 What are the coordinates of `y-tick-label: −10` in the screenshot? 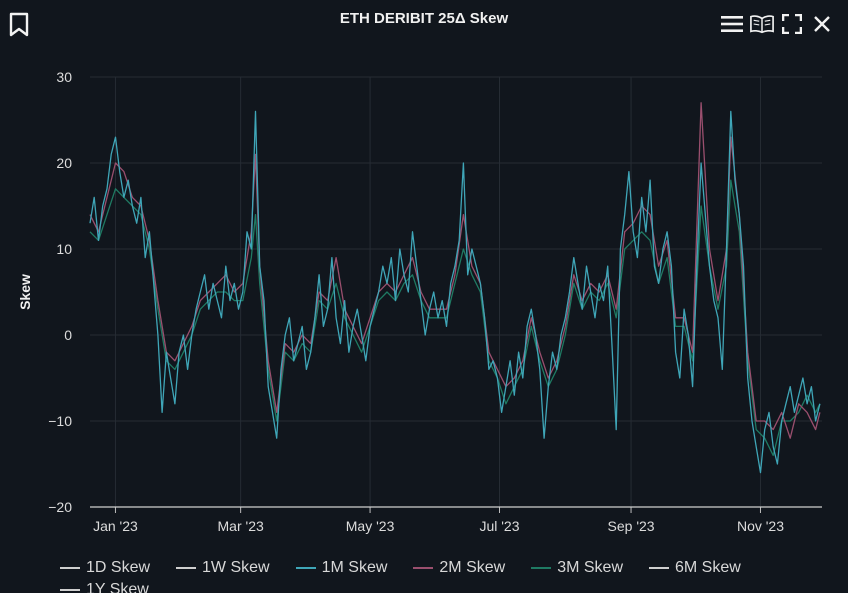 It's located at (60, 421).